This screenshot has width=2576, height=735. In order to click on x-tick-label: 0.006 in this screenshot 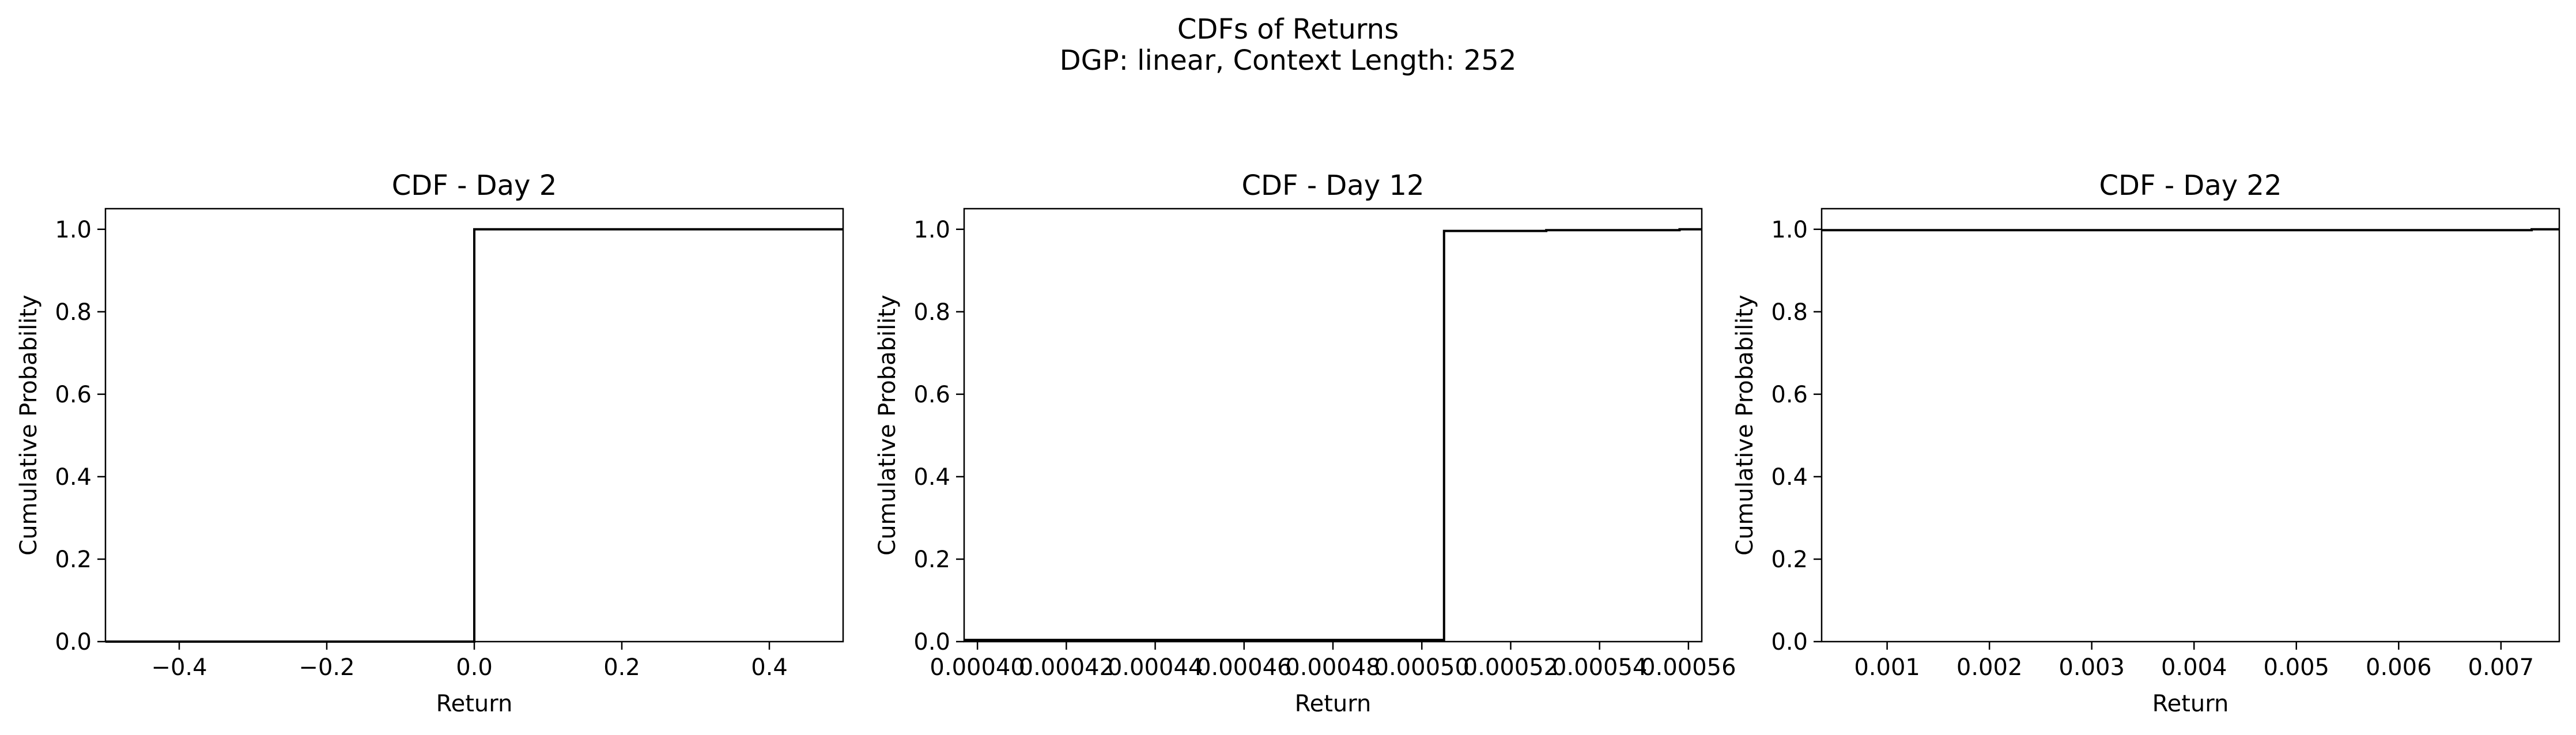, I will do `click(2399, 667)`.